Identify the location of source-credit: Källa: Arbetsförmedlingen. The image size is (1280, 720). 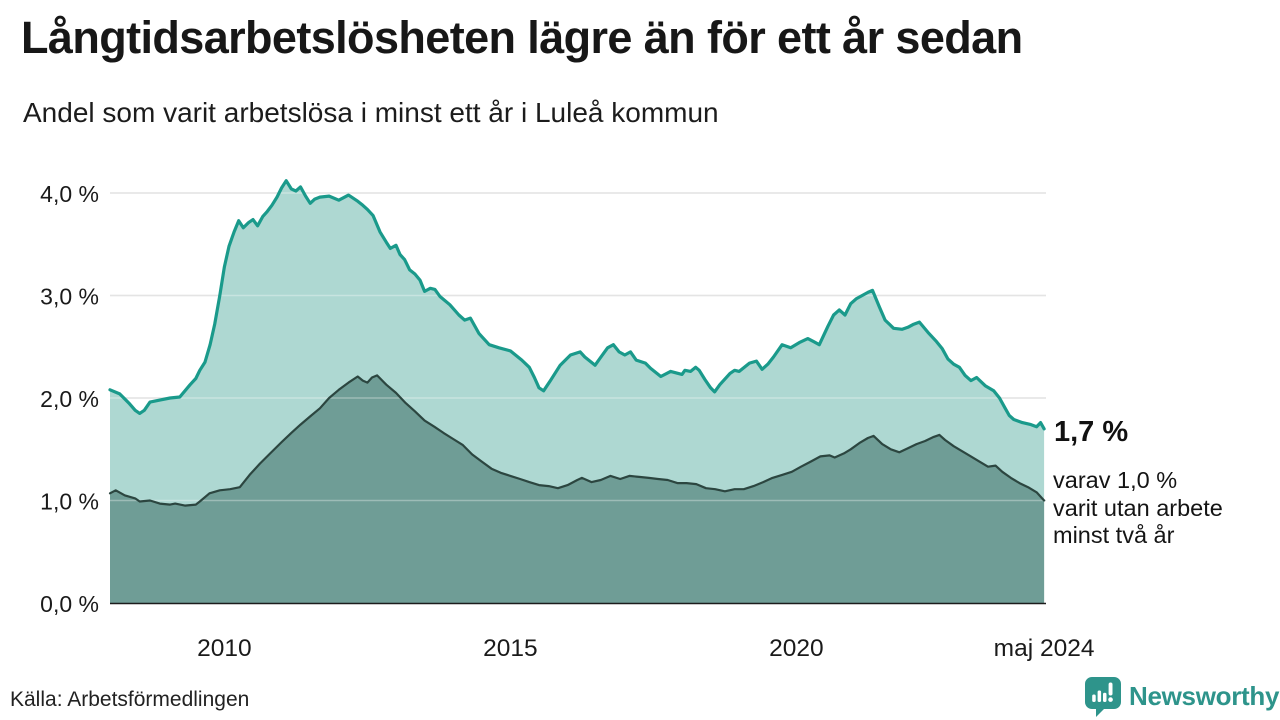
(130, 699).